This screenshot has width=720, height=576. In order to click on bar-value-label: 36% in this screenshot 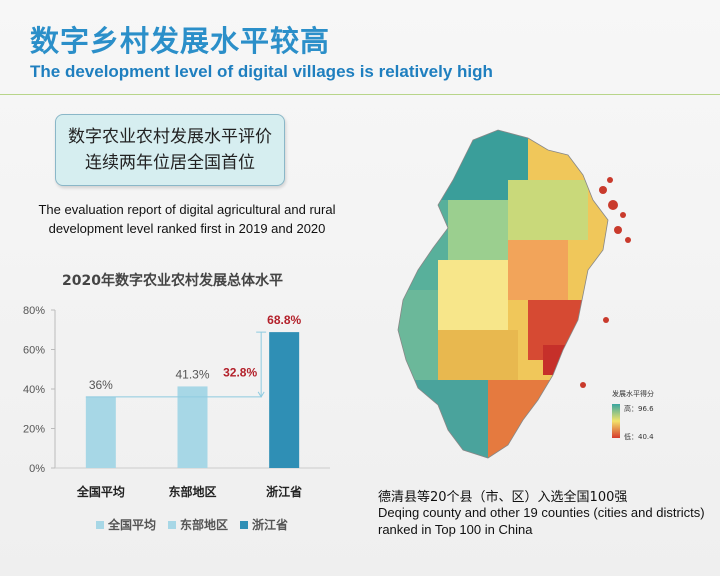, I will do `click(101, 385)`.